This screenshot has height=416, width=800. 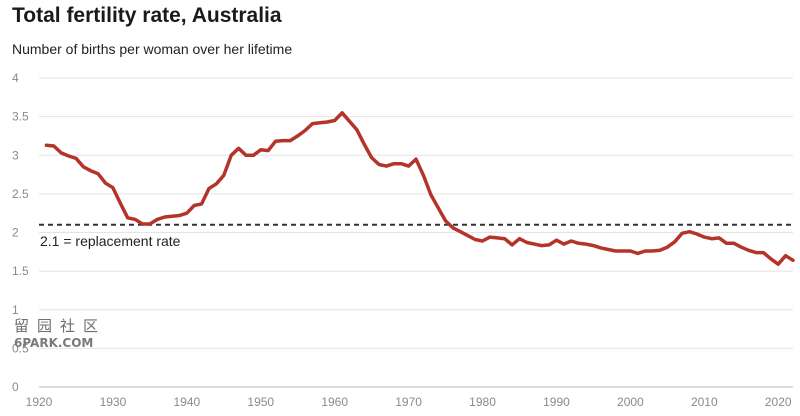 I want to click on y-tick-label: 3, so click(x=15, y=155).